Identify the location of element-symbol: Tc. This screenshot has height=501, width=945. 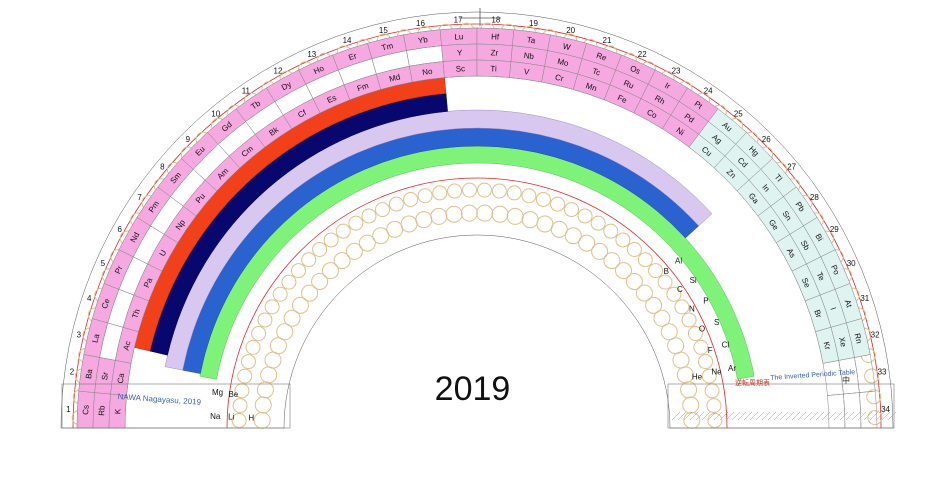
(596, 71).